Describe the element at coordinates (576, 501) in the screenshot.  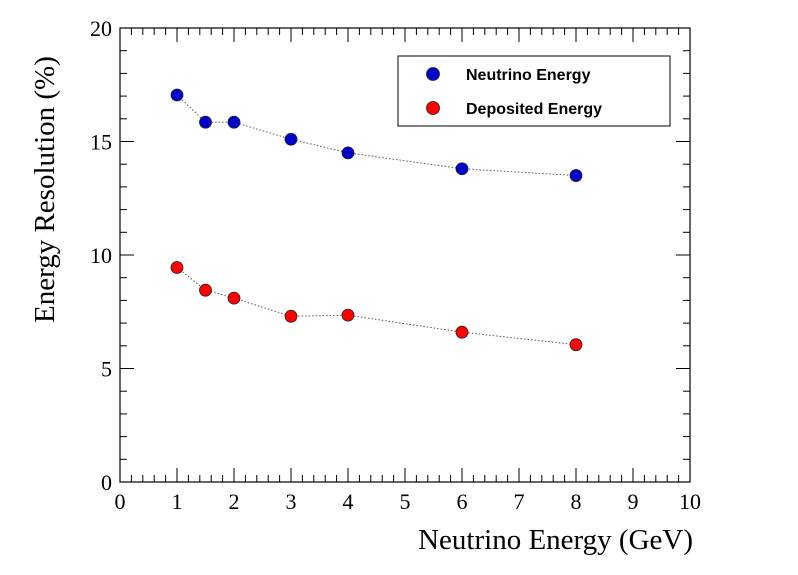
I see `x-tick-label: 8` at that location.